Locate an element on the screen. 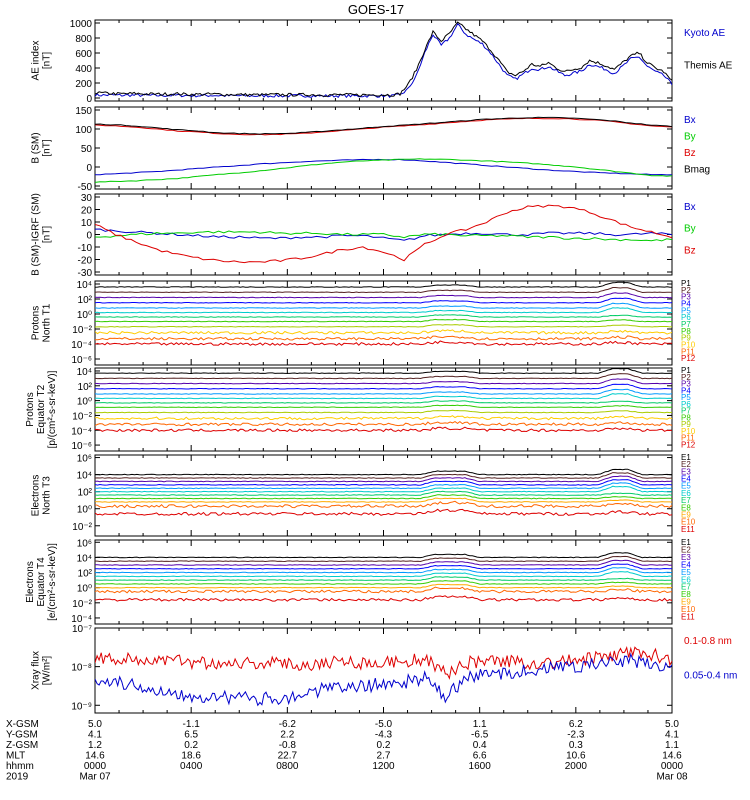 The image size is (750, 800). y-tick-label: -20 is located at coordinates (85, 261).